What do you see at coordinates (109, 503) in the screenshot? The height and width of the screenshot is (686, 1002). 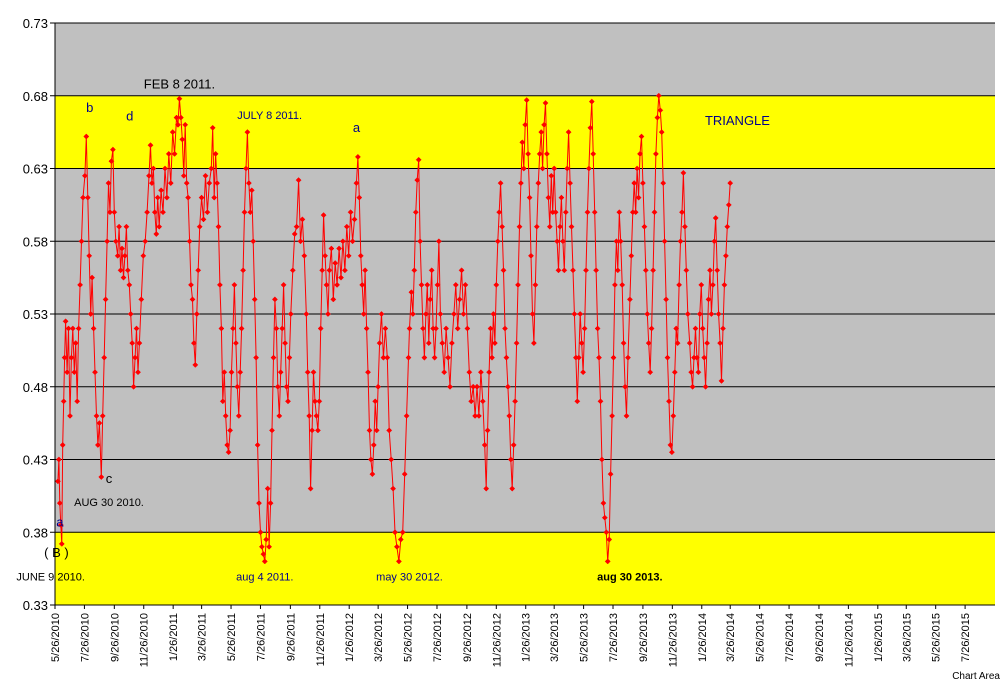 I see `annotation-label: AUG 30 2010.` at bounding box center [109, 503].